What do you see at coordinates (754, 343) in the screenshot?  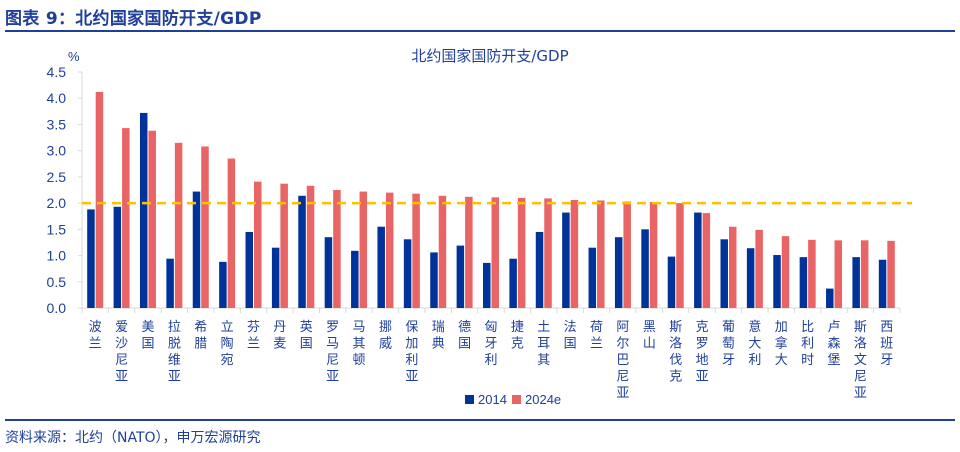 I see `category-label: 意大利` at bounding box center [754, 343].